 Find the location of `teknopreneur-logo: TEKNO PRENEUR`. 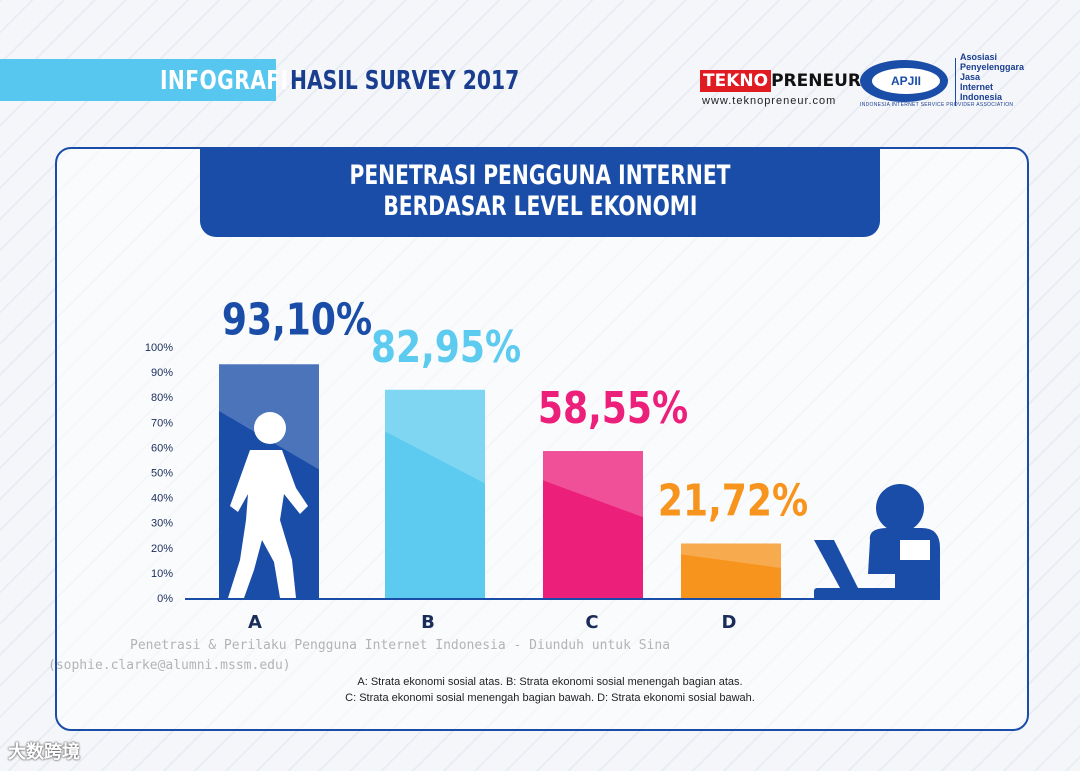

teknopreneur-logo: TEKNO PRENEUR is located at coordinates (780, 81).